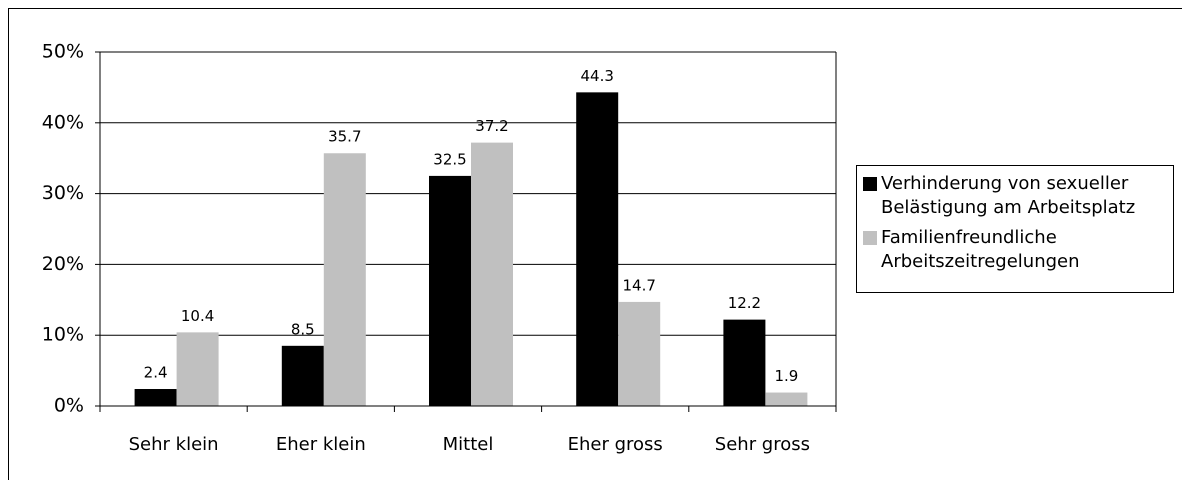 Image resolution: width=1182 pixels, height=480 pixels. What do you see at coordinates (156, 373) in the screenshot?
I see `value-label: 2.4` at bounding box center [156, 373].